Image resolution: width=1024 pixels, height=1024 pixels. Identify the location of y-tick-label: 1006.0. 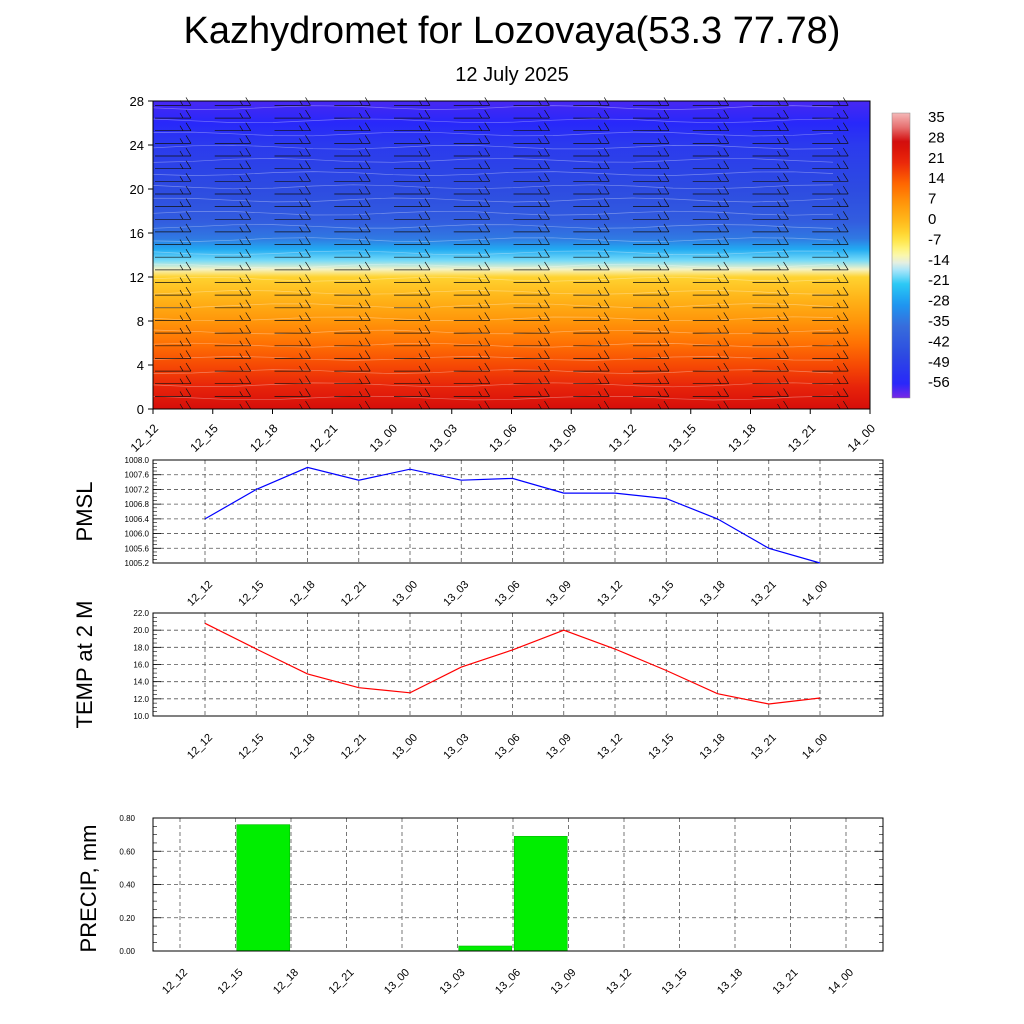
(137, 534).